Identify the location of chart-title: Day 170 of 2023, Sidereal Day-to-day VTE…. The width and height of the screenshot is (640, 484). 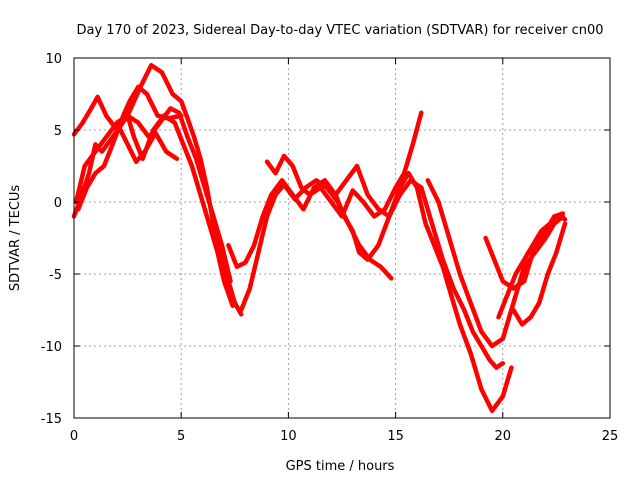
(339, 30).